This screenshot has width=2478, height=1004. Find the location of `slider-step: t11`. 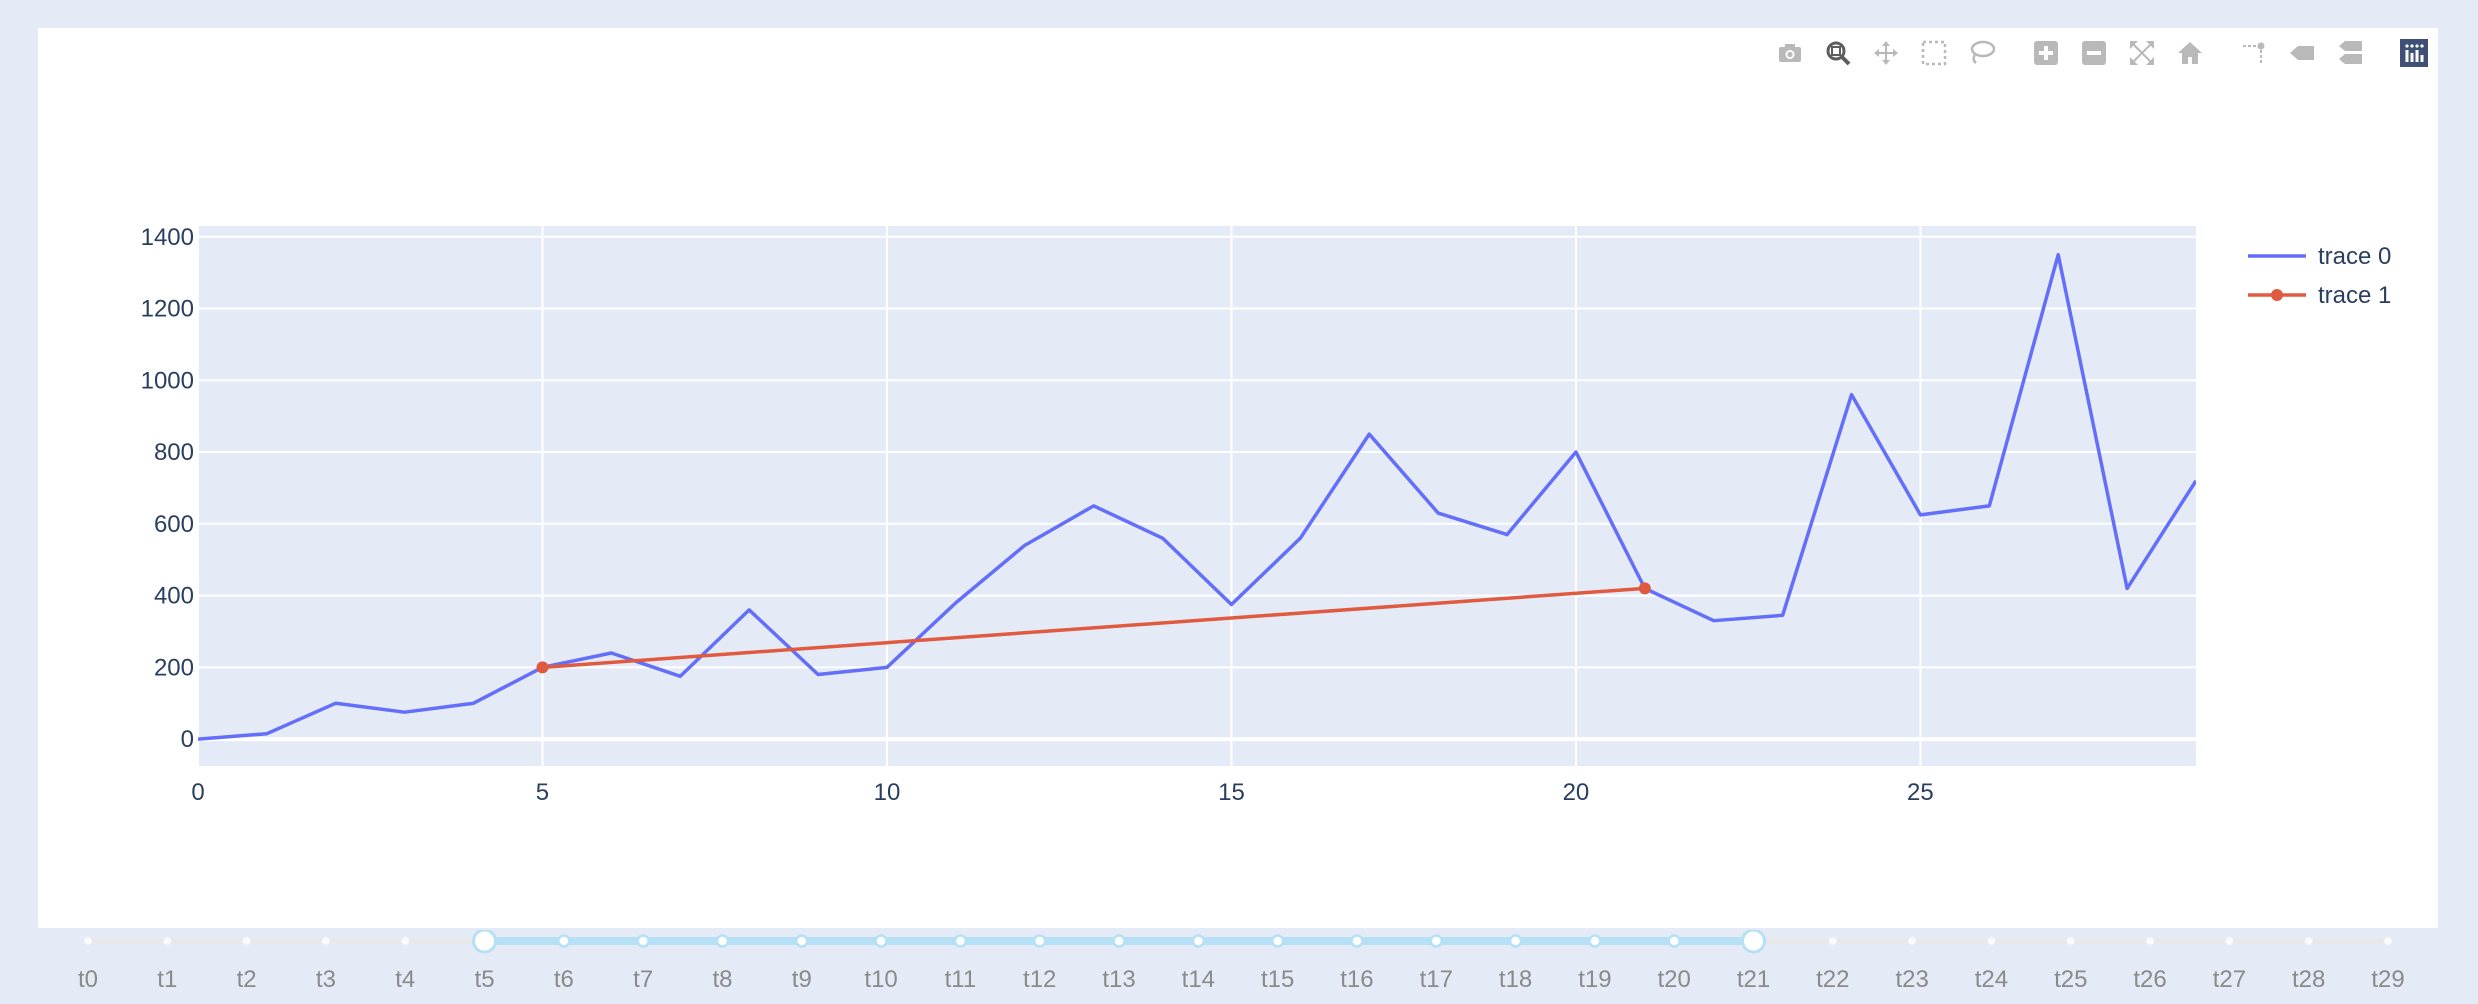

slider-step: t11 is located at coordinates (961, 964).